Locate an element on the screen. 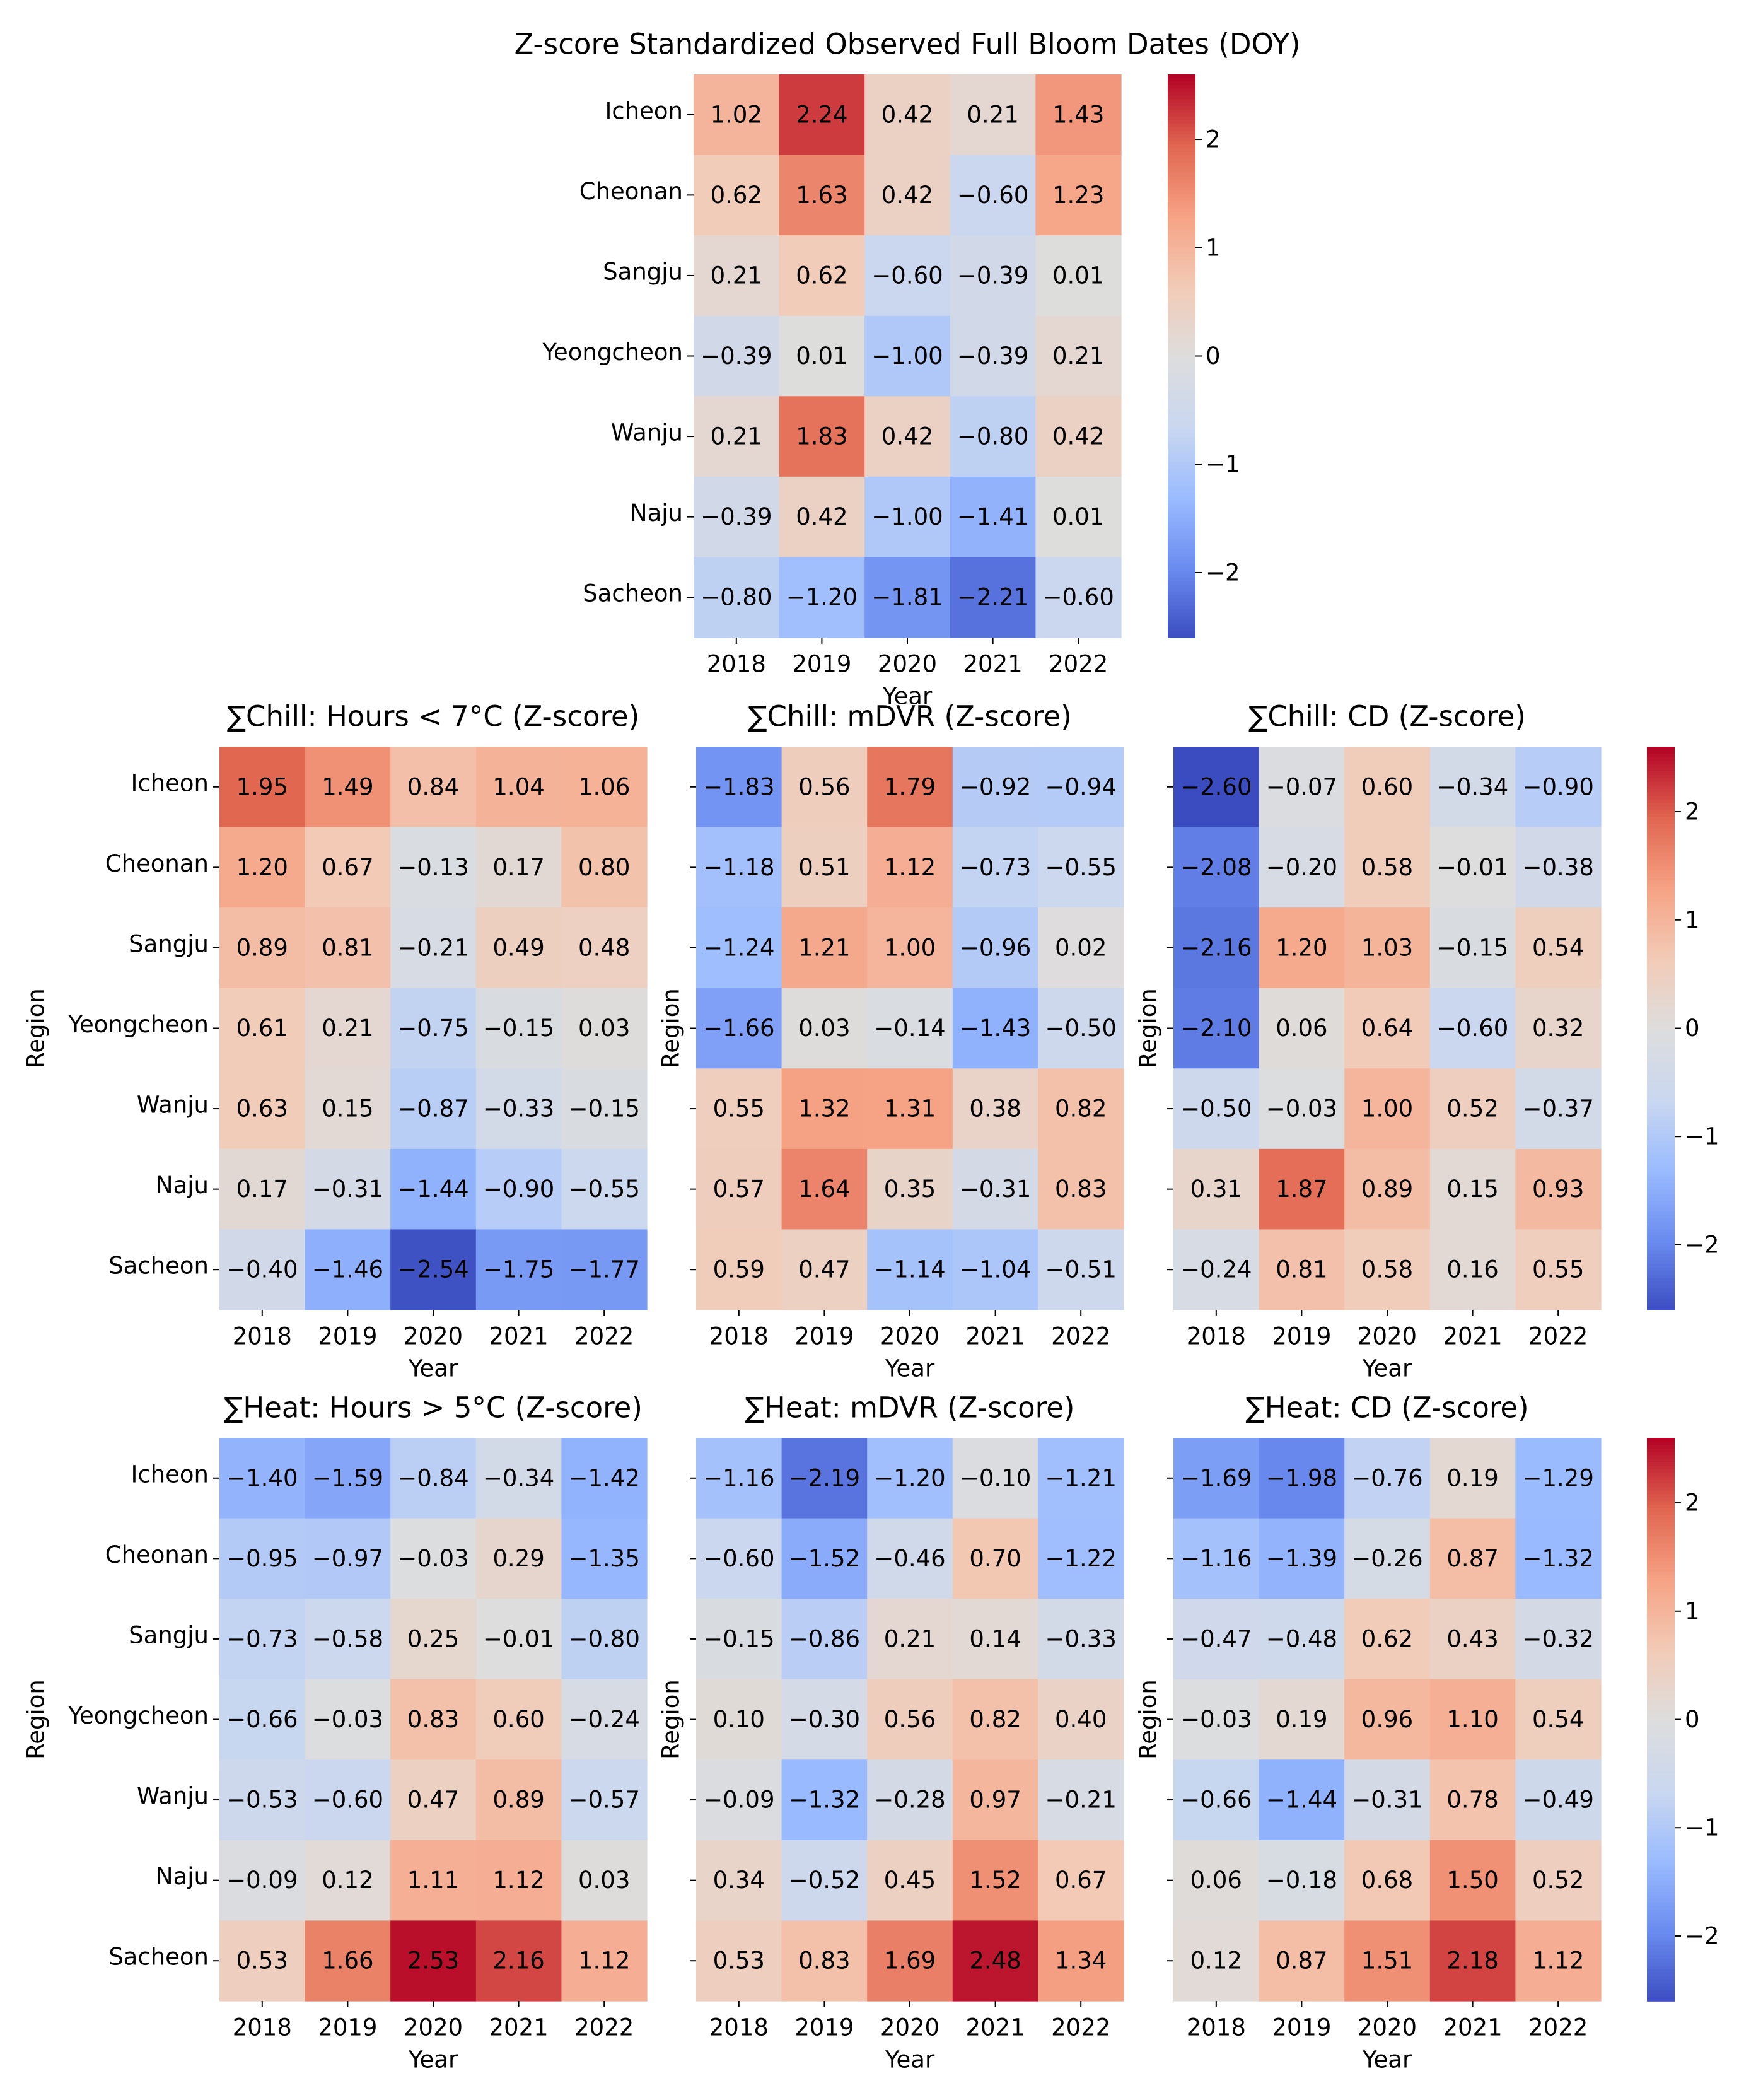 This screenshot has width=1739, height=2100. x-tick-label: 2021 is located at coordinates (993, 664).